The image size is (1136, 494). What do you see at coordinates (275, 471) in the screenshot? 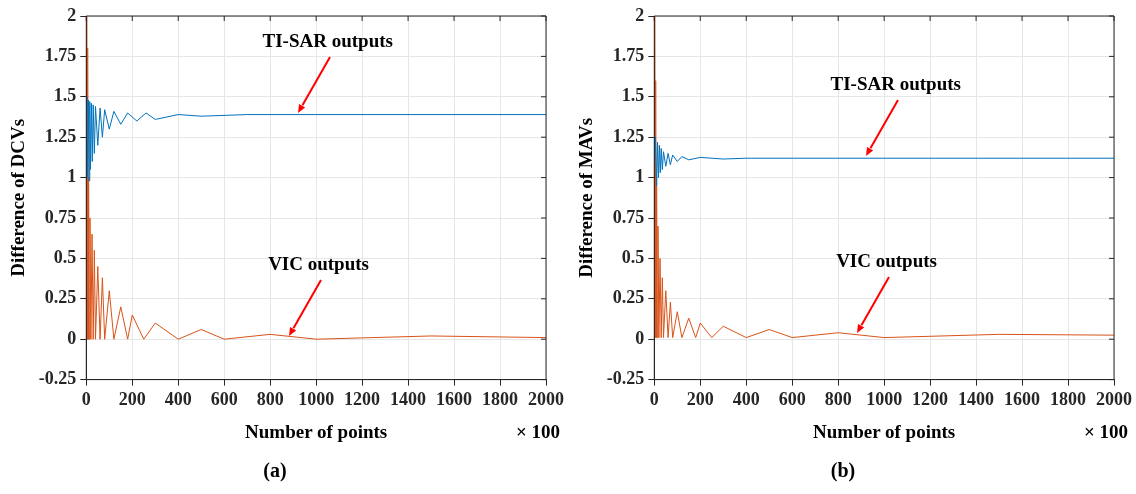
I see `text: (a)` at bounding box center [275, 471].